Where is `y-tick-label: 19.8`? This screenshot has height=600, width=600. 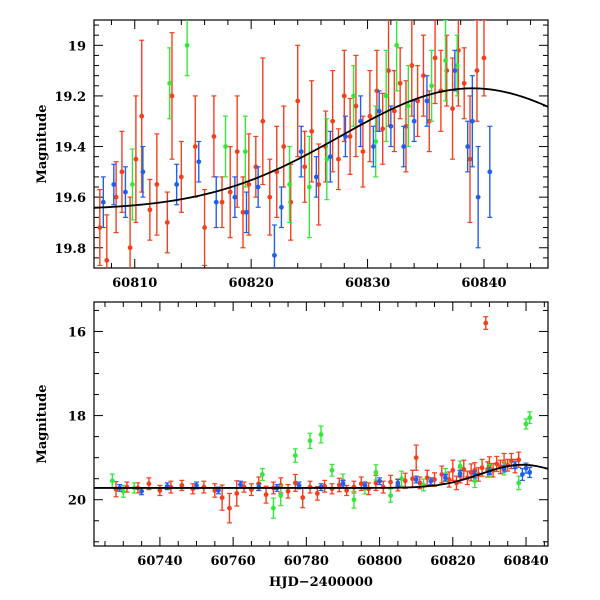 y-tick-label: 19.8 is located at coordinates (70, 249).